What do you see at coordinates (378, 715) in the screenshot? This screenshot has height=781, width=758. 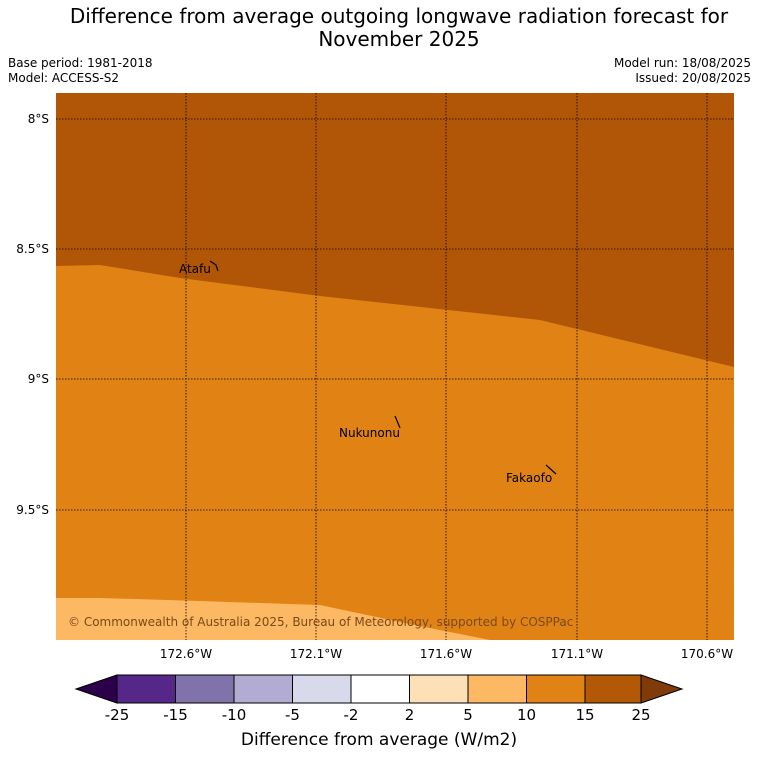 I see `colorbar-ticks: -25 -15 -10 -5 -2 2 5 10 15 25` at bounding box center [378, 715].